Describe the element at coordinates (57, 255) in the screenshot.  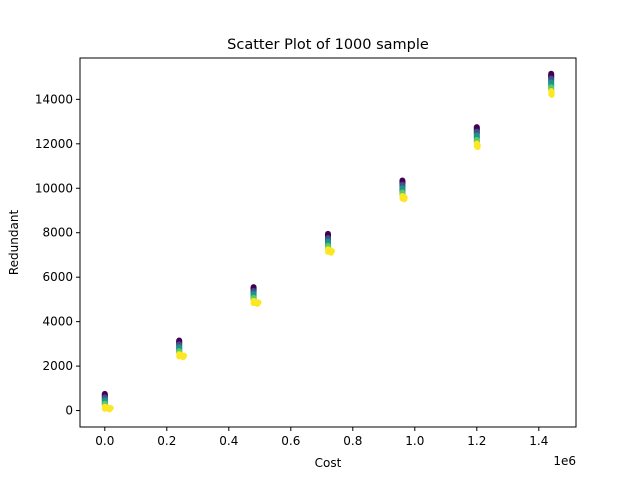
I see `y-axis-ticks: 0 2000 4000 6000 8000 10000 12000 14000` at that location.